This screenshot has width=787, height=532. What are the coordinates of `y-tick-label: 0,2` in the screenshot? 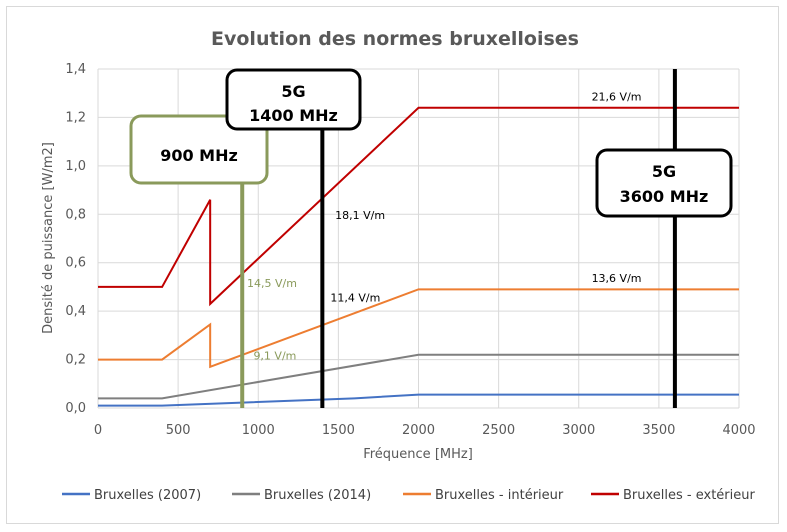 It's located at (75, 360).